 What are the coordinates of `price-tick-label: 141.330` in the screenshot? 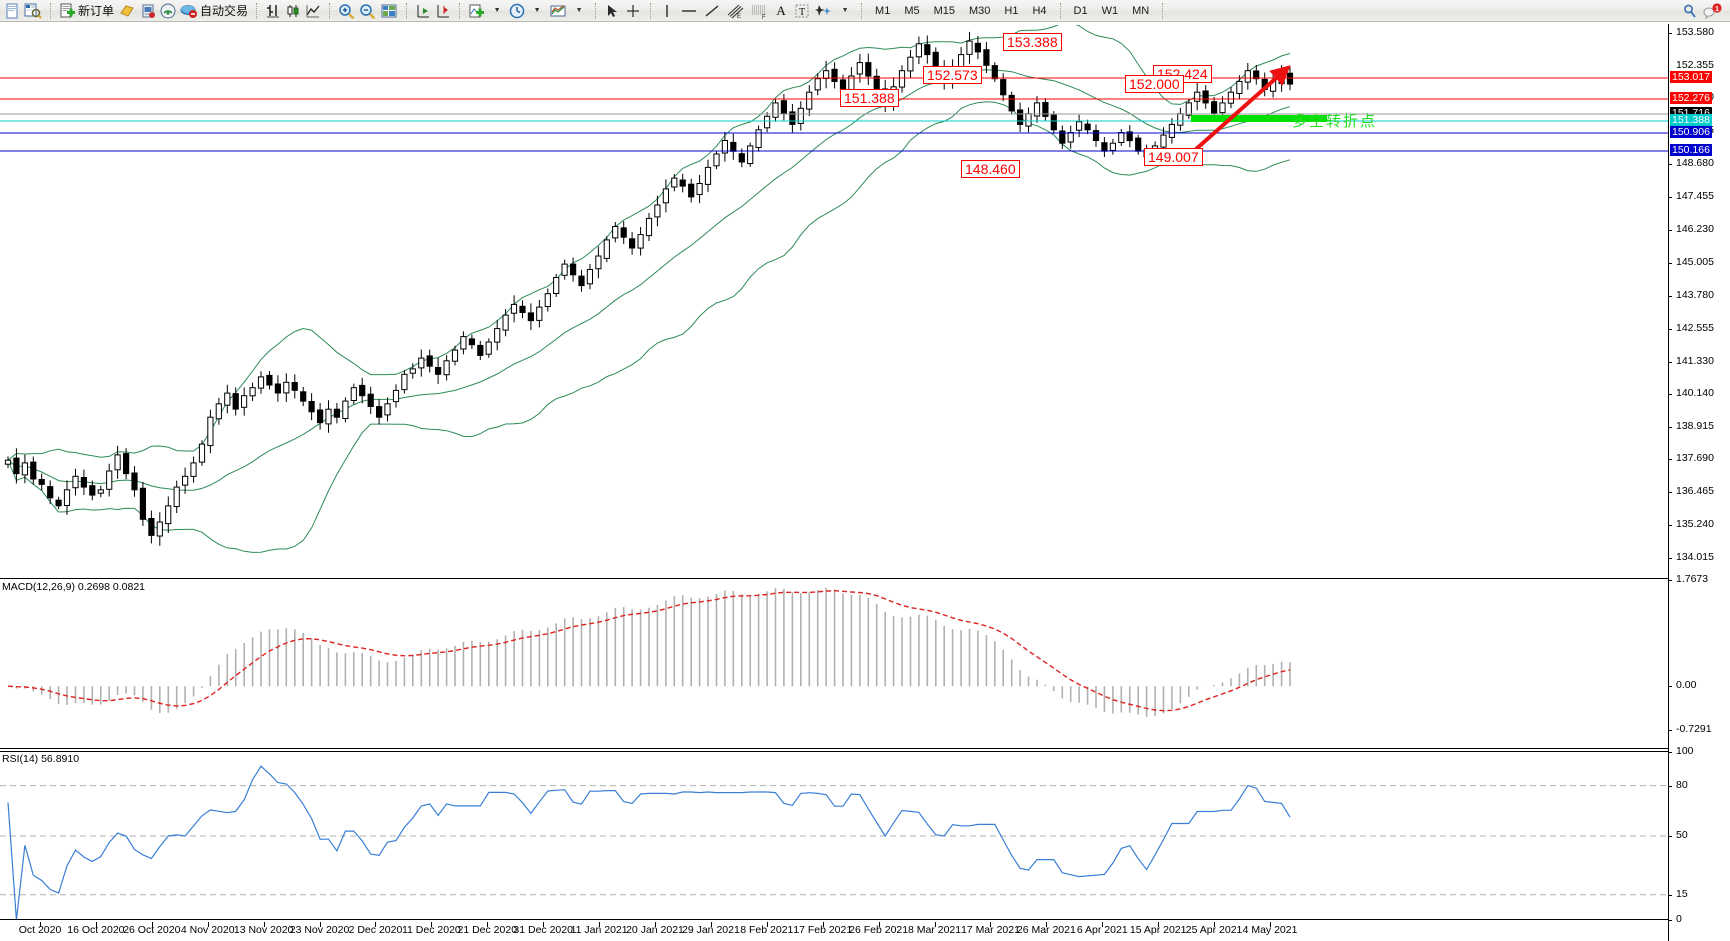 It's located at (1695, 360).